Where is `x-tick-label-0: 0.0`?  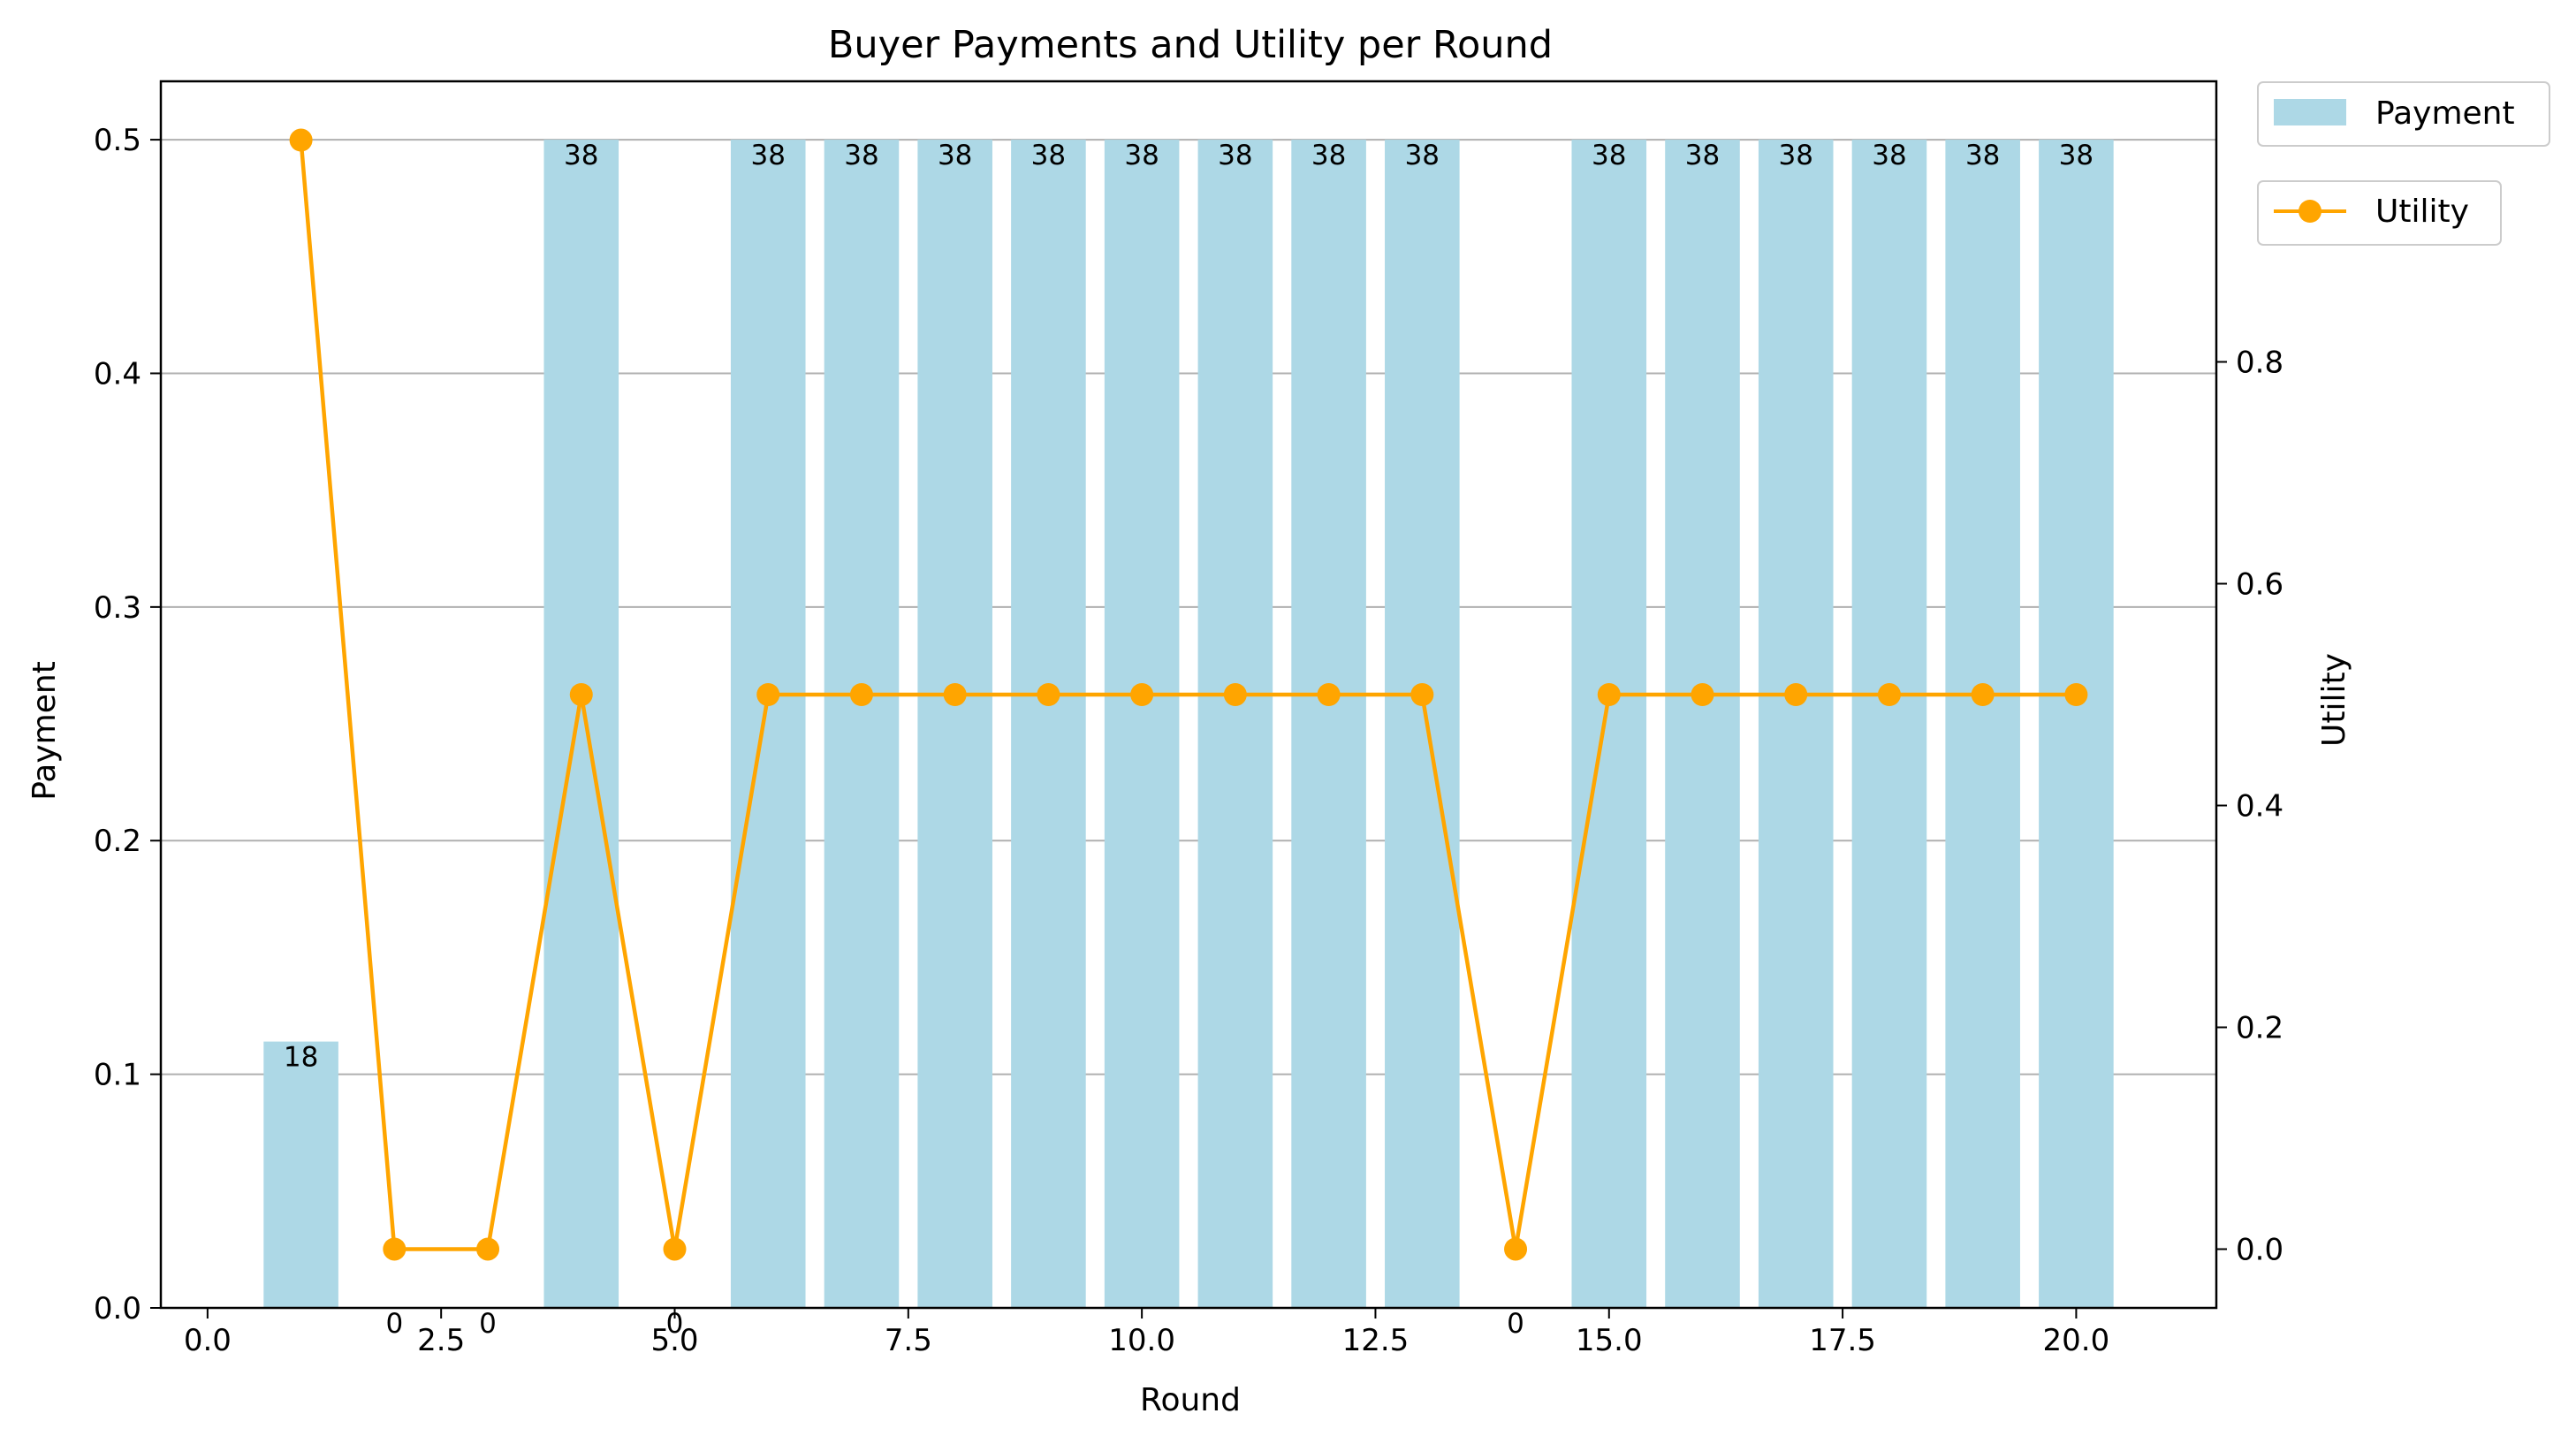 x-tick-label-0: 0.0 is located at coordinates (208, 1340).